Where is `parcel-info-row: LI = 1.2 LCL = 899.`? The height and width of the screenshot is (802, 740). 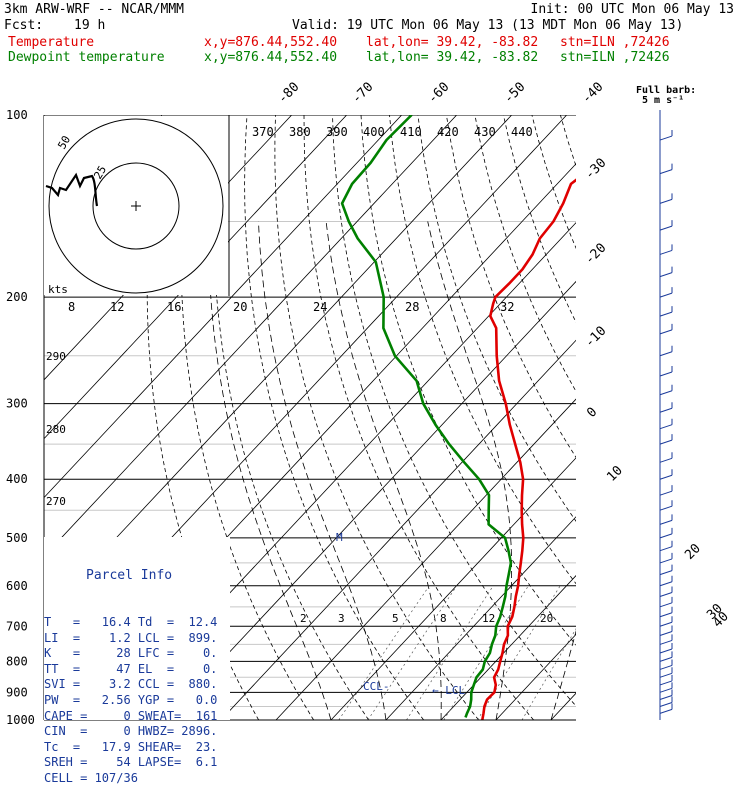
parcel-info-row: LI = 1.2 LCL = 899. is located at coordinates (131, 637).